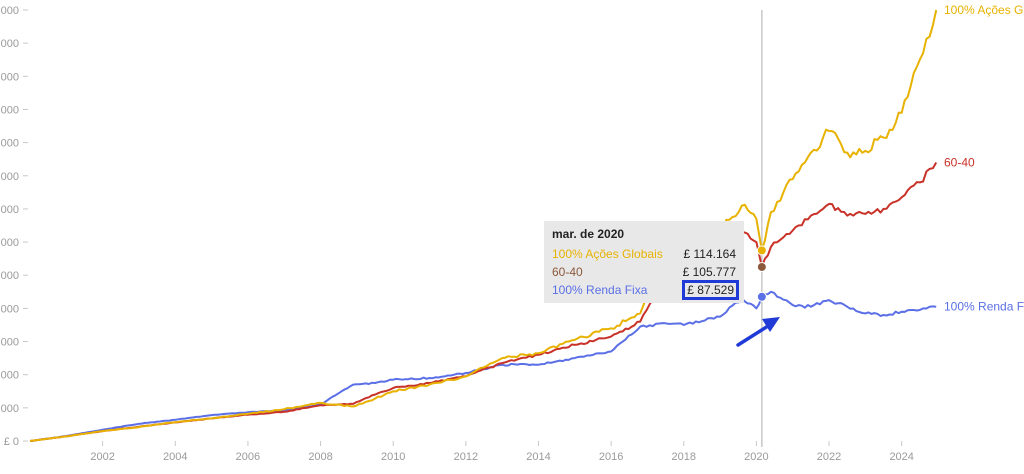  What do you see at coordinates (567, 272) in the screenshot?
I see `tooltip-label-6040: 60-40` at bounding box center [567, 272].